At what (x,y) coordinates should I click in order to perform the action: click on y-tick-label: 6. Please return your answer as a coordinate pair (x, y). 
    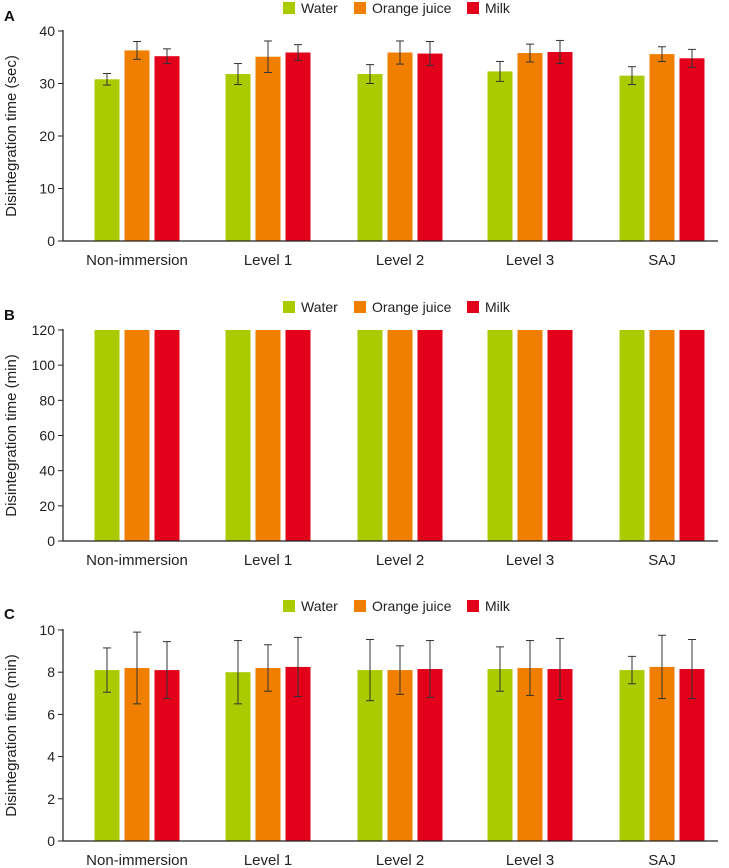
    Looking at the image, I should click on (51, 714).